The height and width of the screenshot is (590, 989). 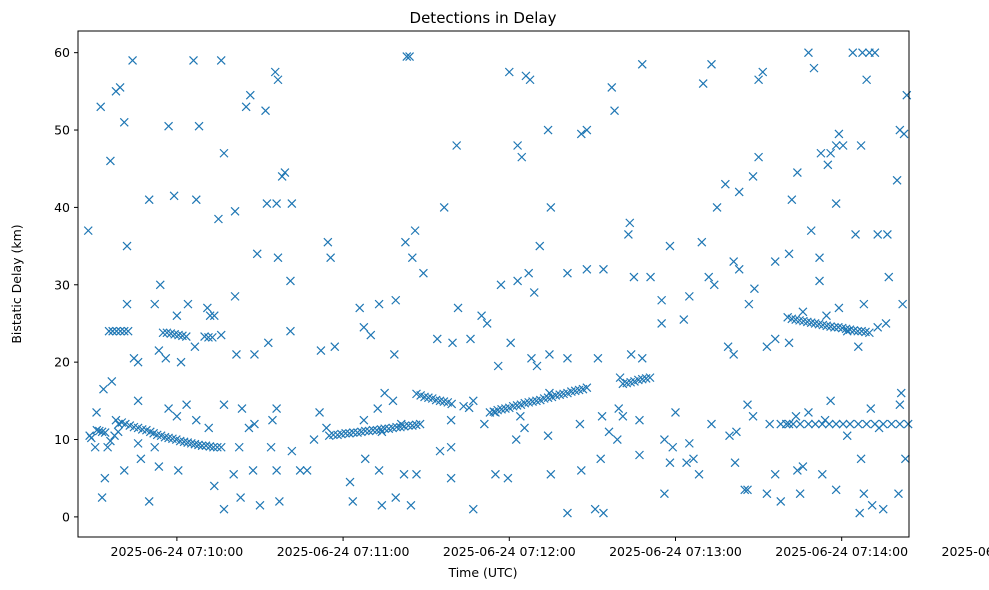 What do you see at coordinates (62, 284) in the screenshot?
I see `y-tick-label: 30` at bounding box center [62, 284].